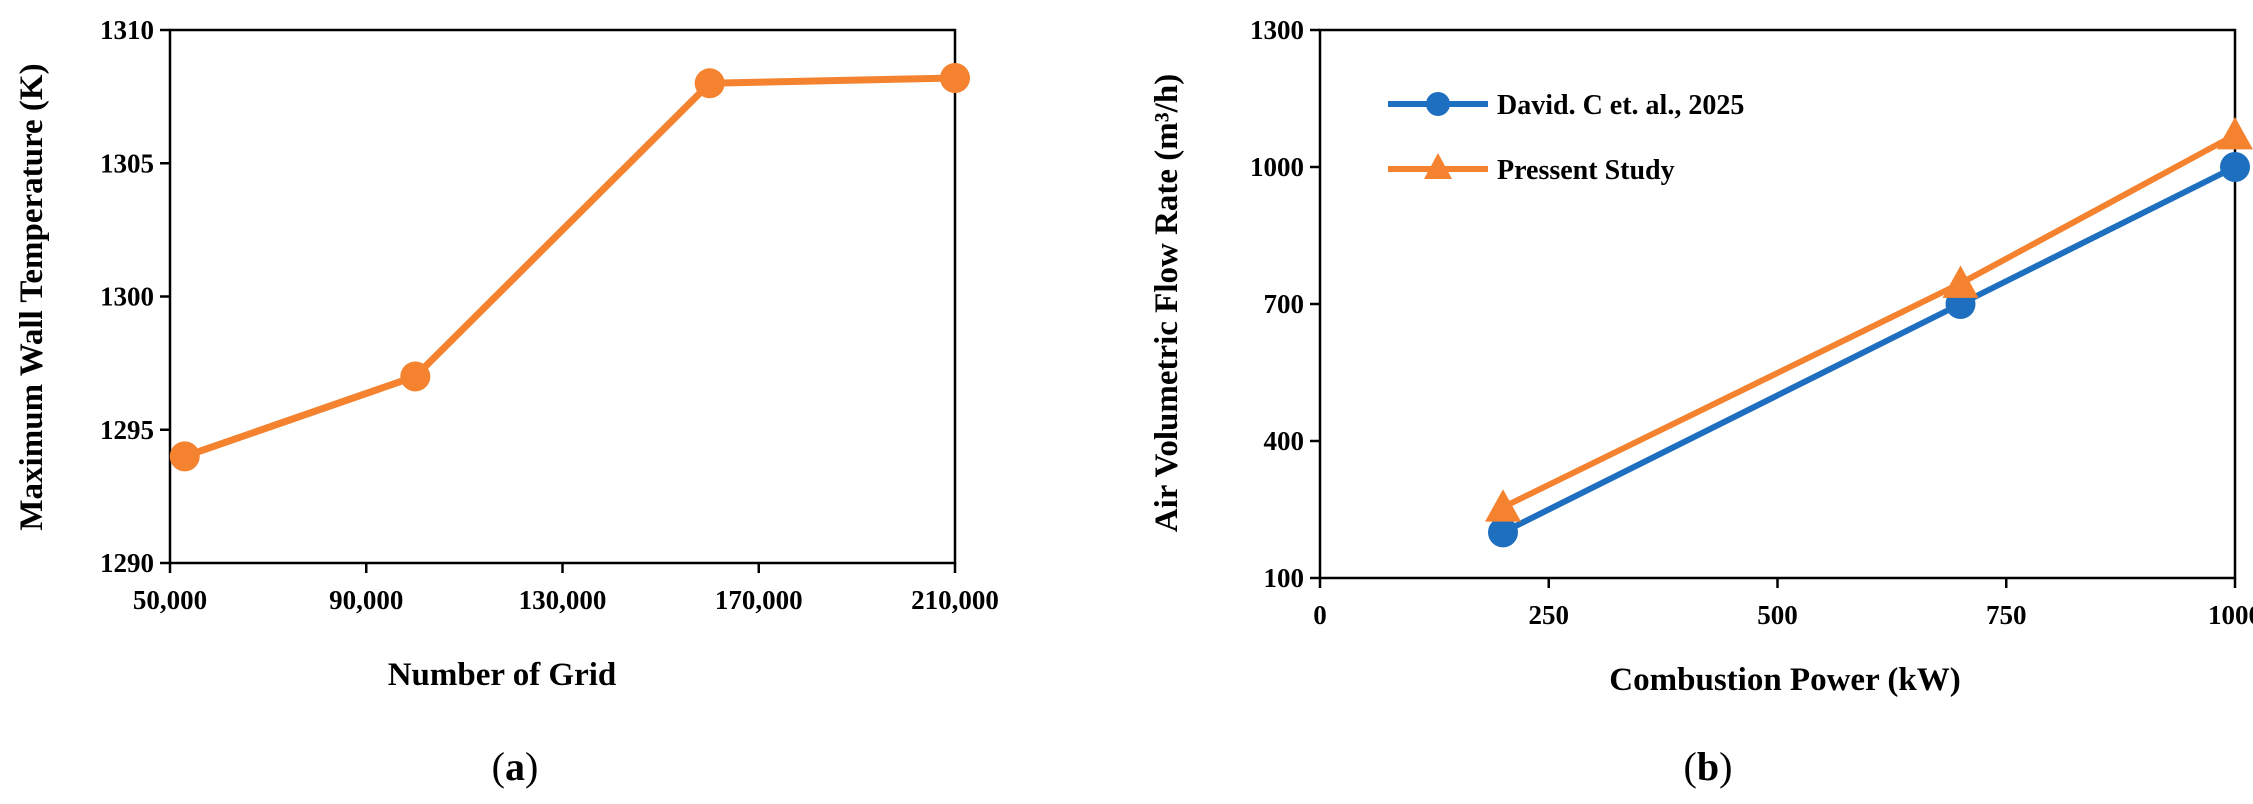 This screenshot has height=804, width=2253. Describe the element at coordinates (127, 163) in the screenshot. I see `y-tick-label-a: 1305` at that location.